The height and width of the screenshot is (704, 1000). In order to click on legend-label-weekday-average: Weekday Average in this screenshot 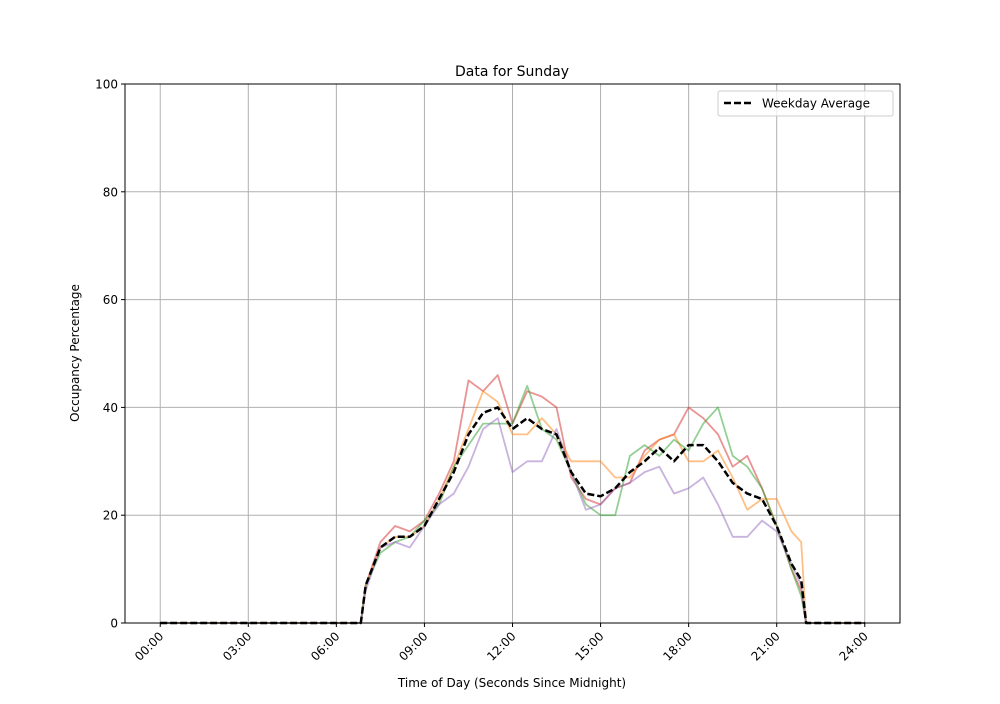, I will do `click(816, 104)`.